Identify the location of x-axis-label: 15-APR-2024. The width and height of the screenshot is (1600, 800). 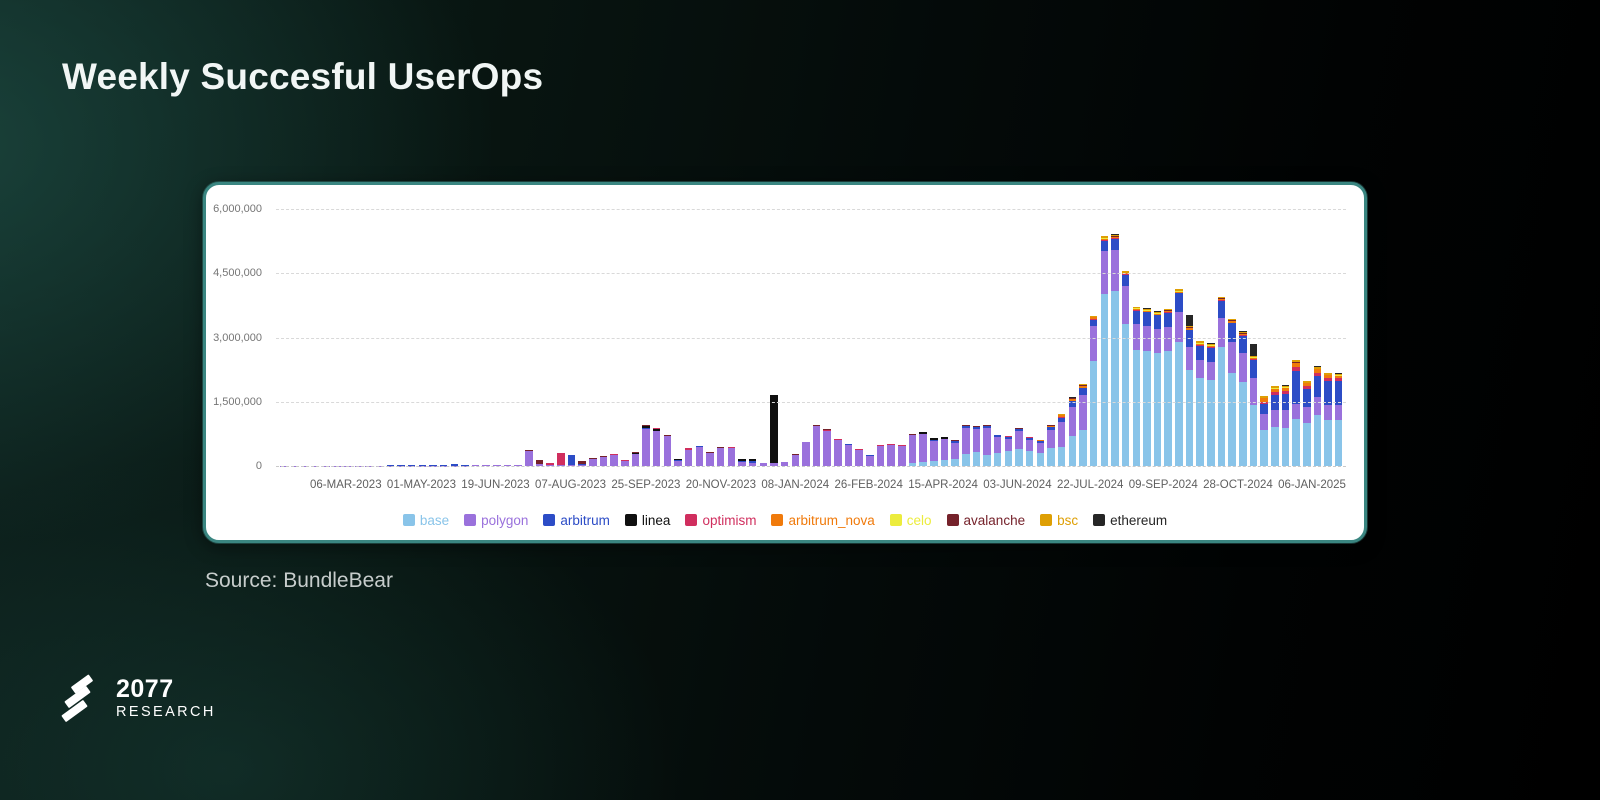
(943, 485).